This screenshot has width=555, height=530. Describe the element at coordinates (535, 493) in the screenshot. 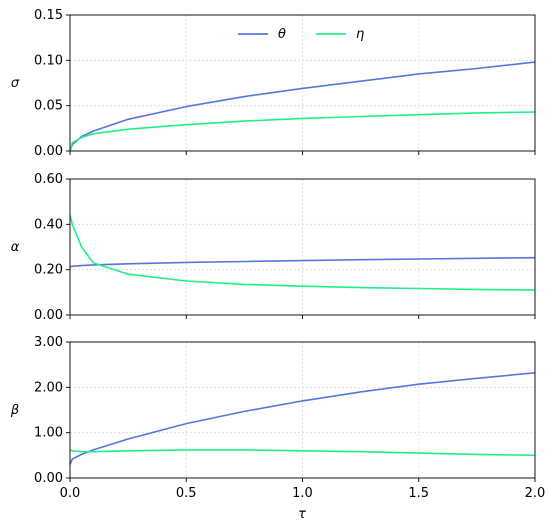

I see `x-tick-label: 2.0` at that location.